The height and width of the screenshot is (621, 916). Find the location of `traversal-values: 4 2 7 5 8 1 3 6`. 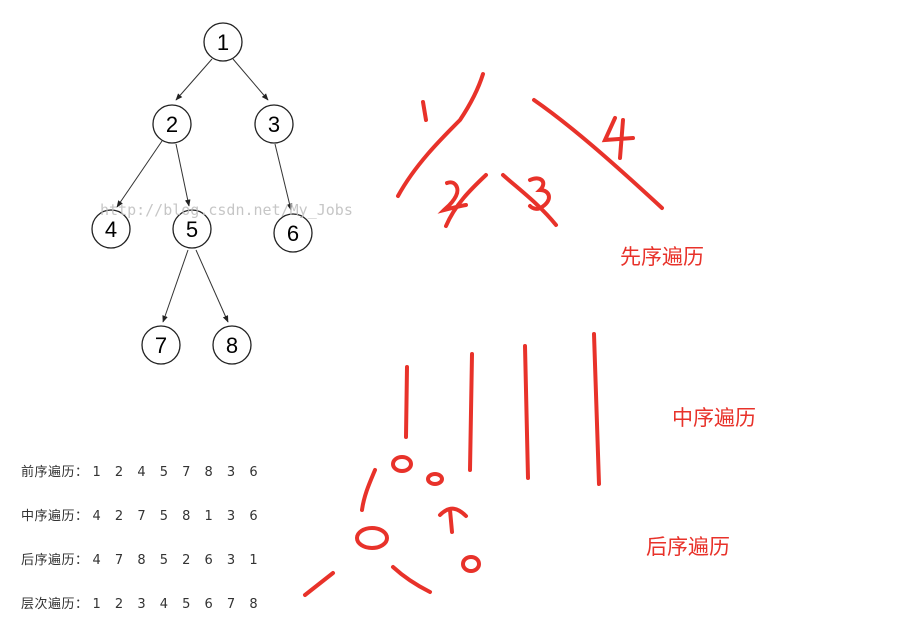

traversal-values: 4 2 7 5 8 1 3 6 is located at coordinates (176, 516).